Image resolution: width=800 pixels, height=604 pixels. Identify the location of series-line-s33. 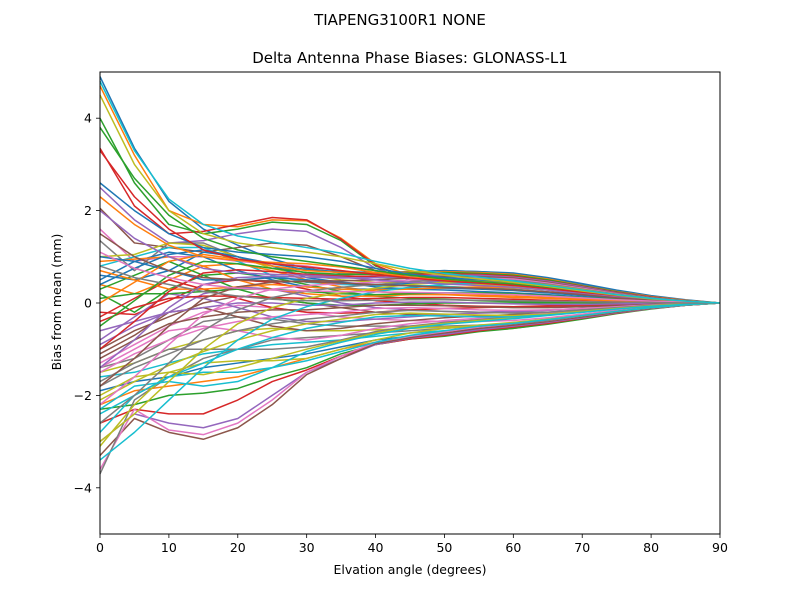
(409, 283).